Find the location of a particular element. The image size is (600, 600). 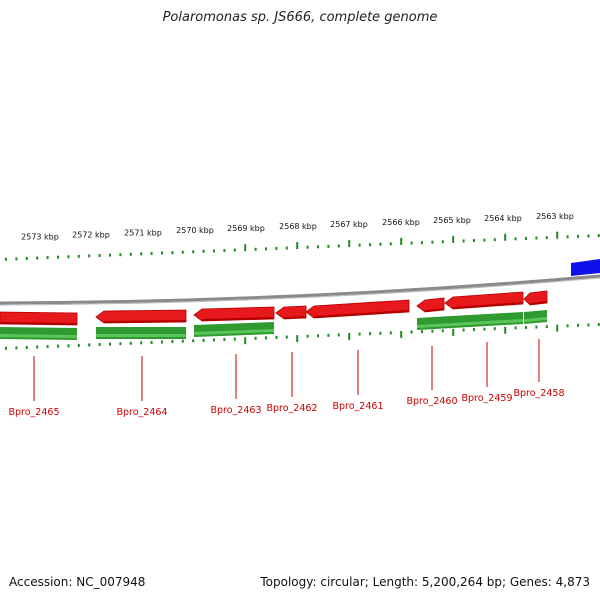

blue-feature-arrow is located at coordinates (585, 267).